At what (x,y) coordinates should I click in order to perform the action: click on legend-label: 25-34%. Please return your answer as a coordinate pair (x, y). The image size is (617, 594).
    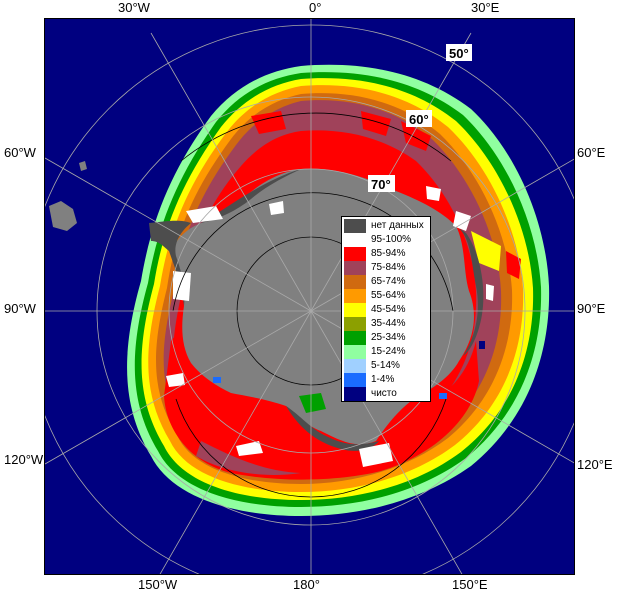
    Looking at the image, I should click on (388, 337).